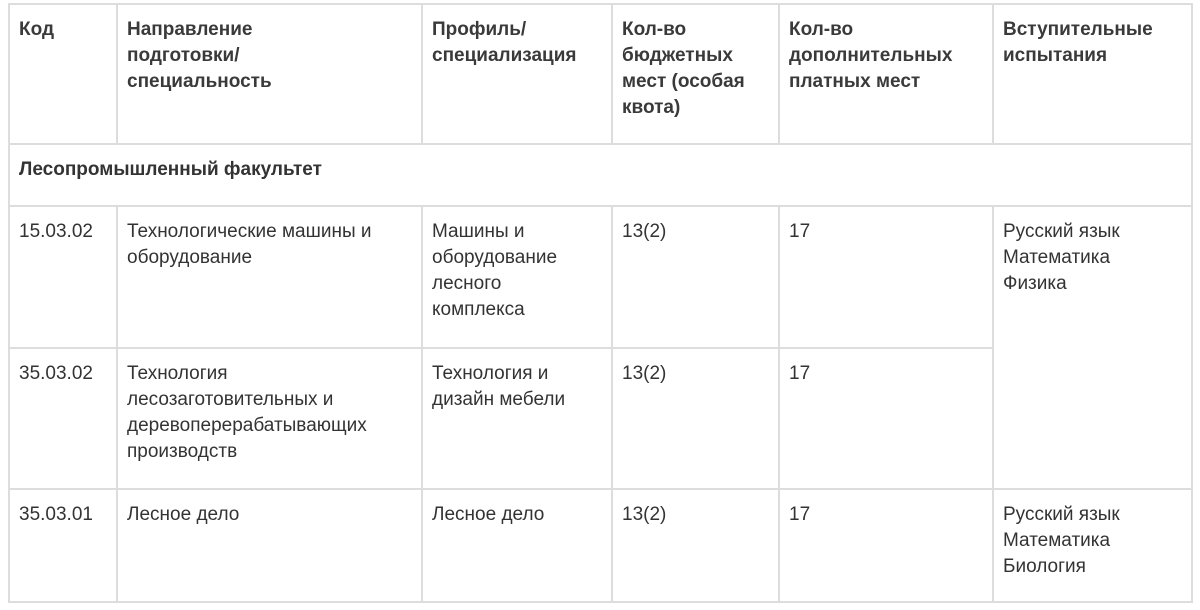 This screenshot has width=1200, height=610. I want to click on code: 15.03.02, so click(63, 277).